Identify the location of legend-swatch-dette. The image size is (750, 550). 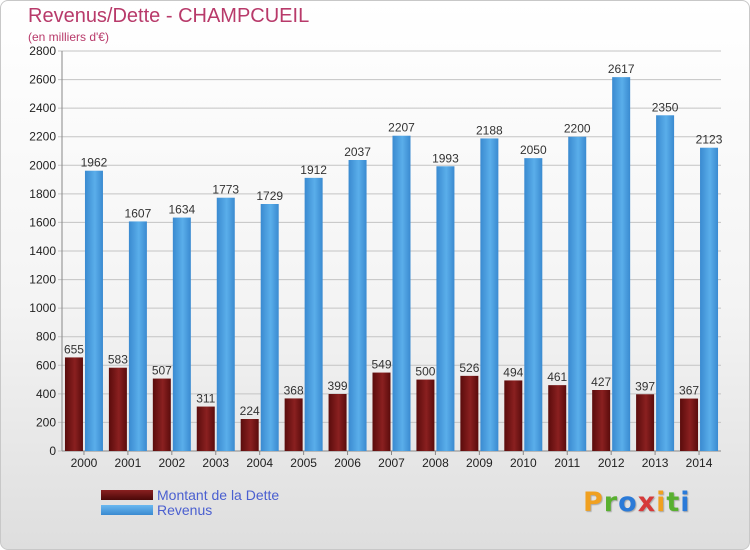
(127, 495).